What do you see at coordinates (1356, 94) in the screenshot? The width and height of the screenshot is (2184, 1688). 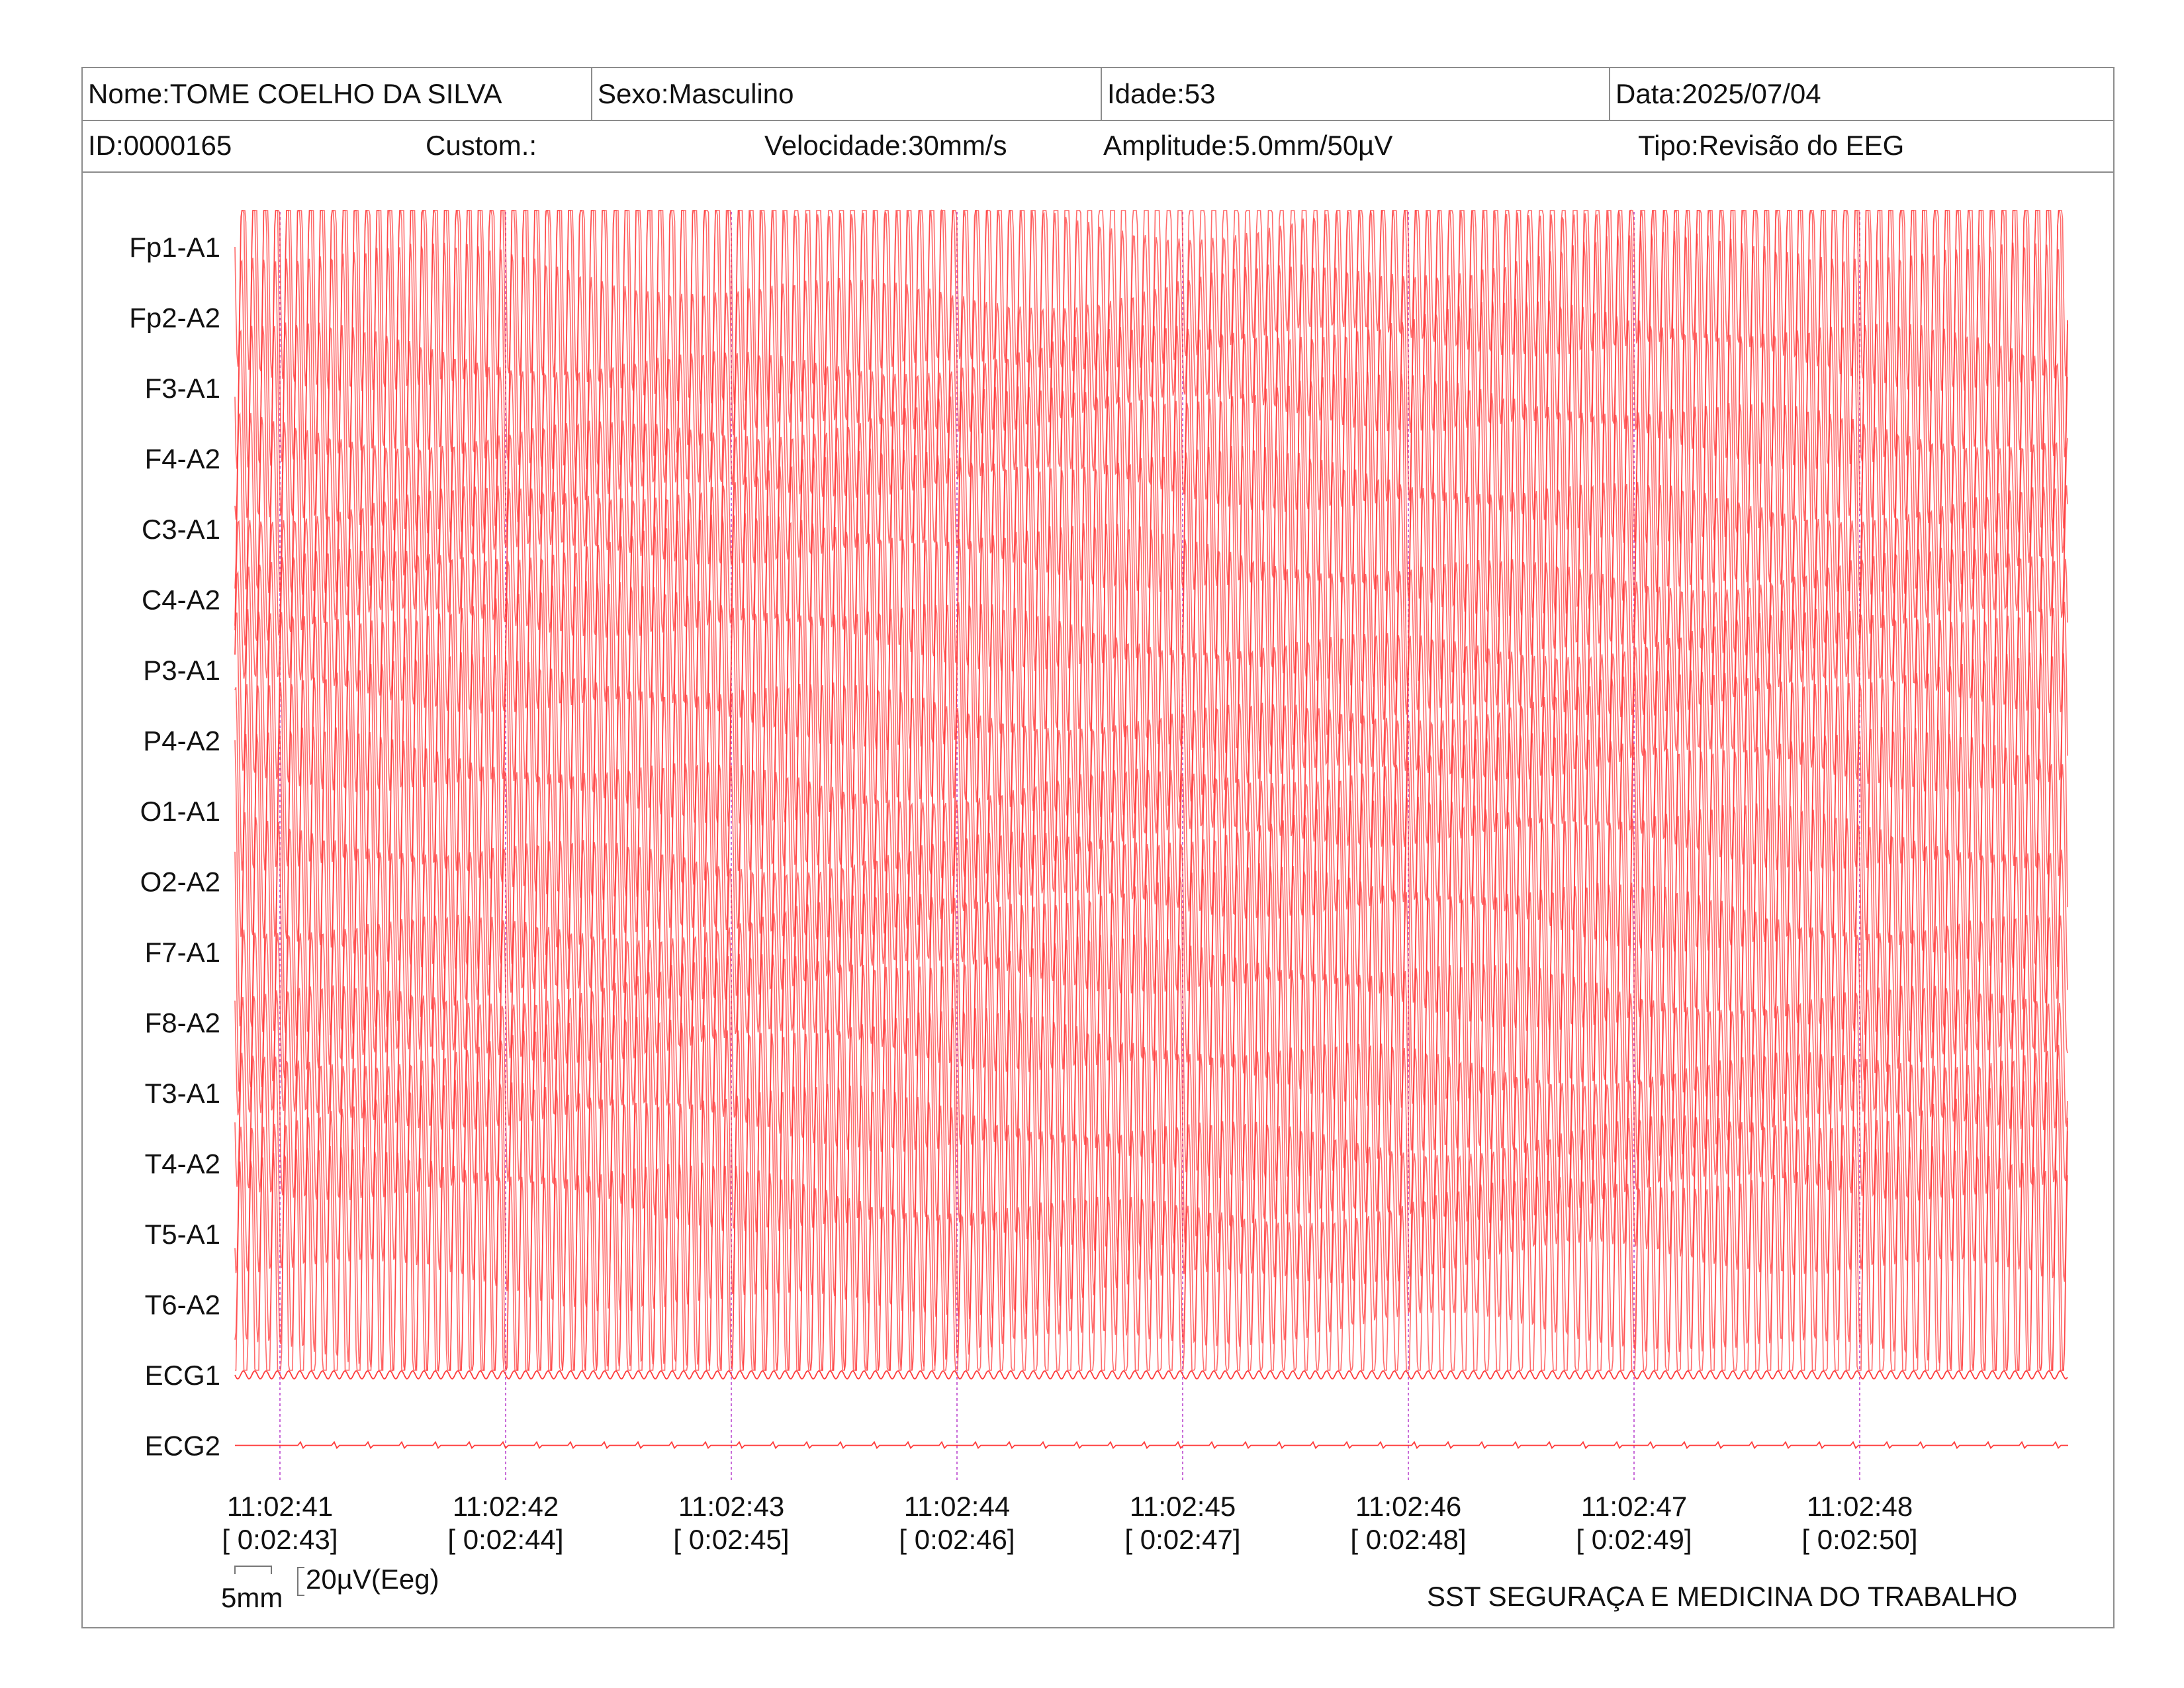 I see `patient-age: Idade:53` at bounding box center [1356, 94].